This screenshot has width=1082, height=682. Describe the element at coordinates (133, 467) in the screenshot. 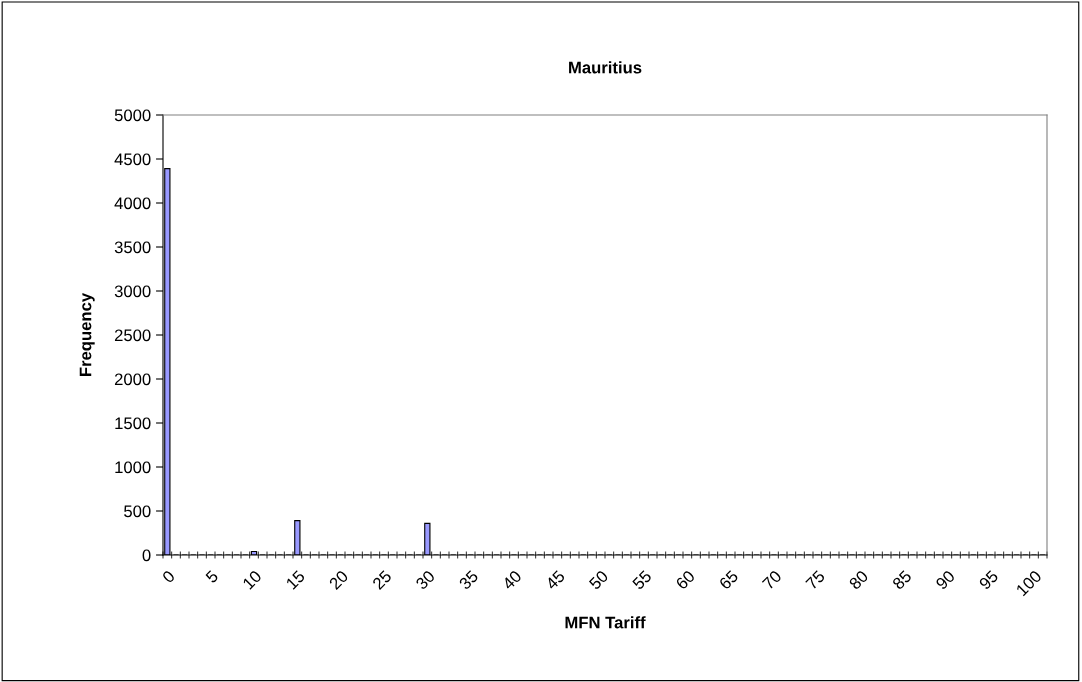

I see `y-tick-label: 1000` at that location.